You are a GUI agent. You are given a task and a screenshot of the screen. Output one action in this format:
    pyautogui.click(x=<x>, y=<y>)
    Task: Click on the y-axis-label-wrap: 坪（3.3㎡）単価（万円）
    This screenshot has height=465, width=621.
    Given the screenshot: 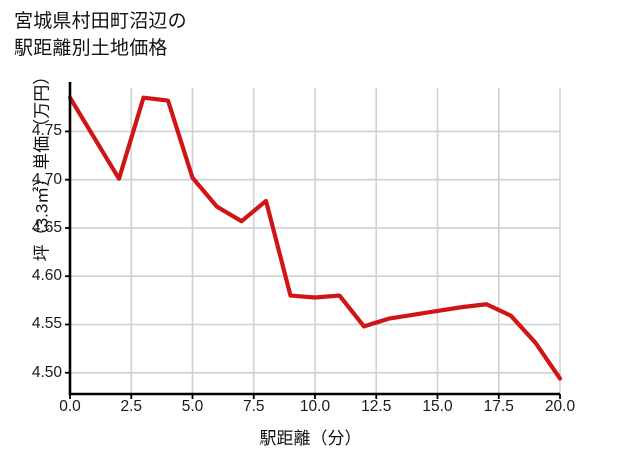 What is the action you would take?
    pyautogui.click(x=40, y=165)
    